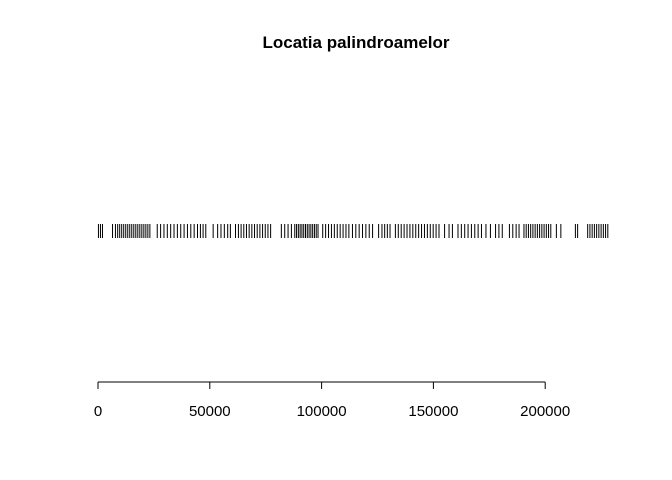  I want to click on rug-marks, so click(353, 231).